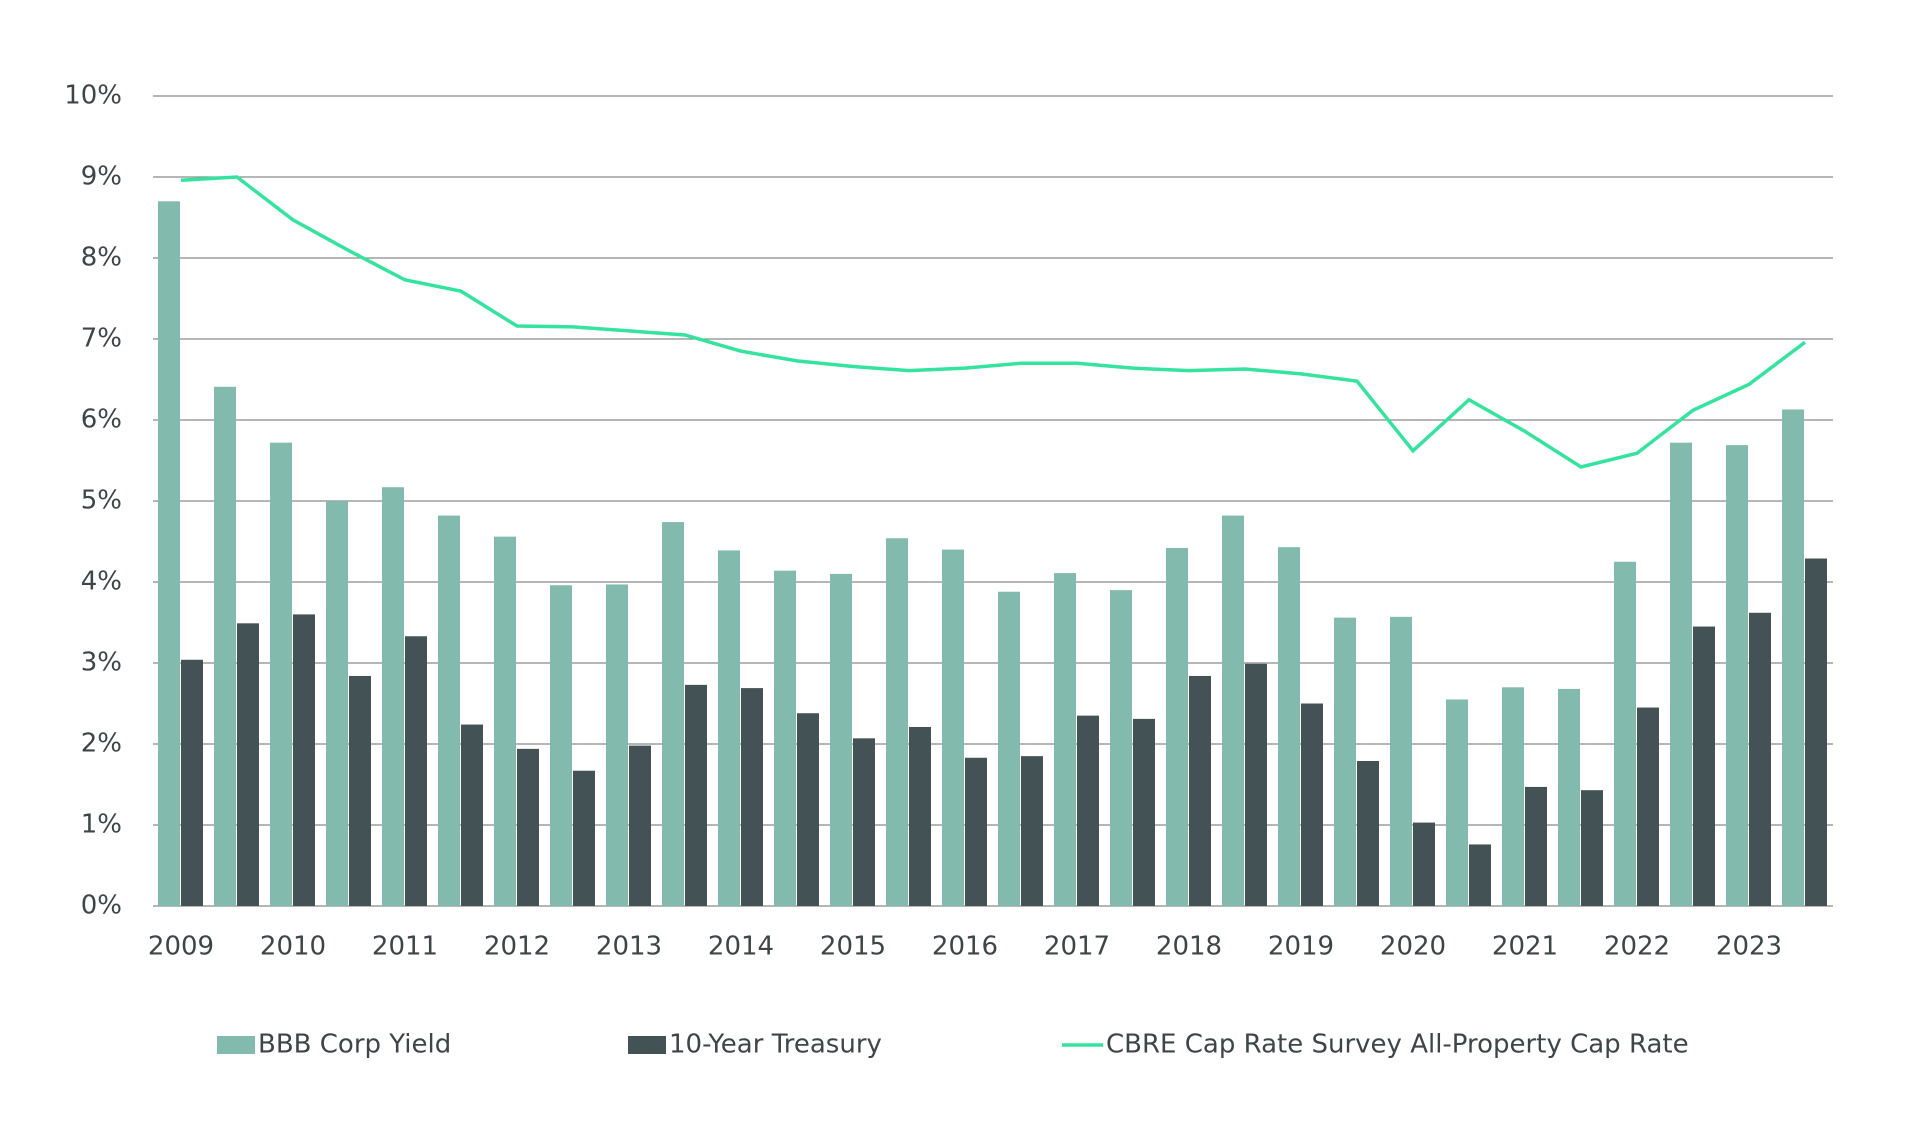  What do you see at coordinates (101, 906) in the screenshot?
I see `y-tick-label: 0%` at bounding box center [101, 906].